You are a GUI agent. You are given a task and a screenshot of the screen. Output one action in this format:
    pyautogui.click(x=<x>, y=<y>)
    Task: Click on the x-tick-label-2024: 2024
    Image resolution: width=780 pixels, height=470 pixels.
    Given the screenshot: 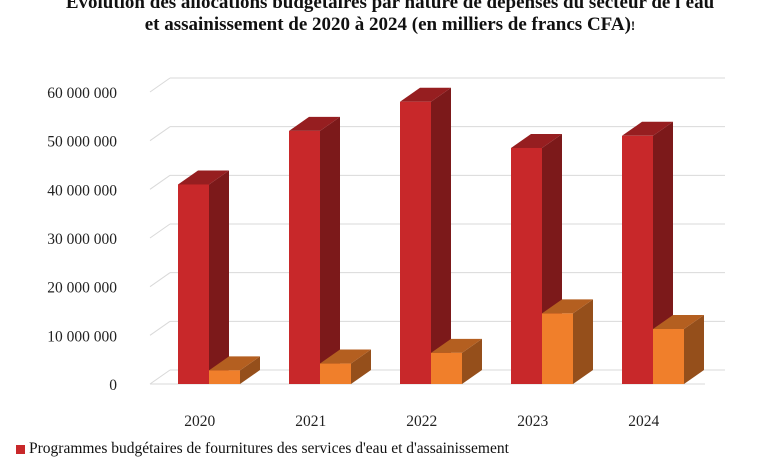 What is the action you would take?
    pyautogui.click(x=643, y=421)
    